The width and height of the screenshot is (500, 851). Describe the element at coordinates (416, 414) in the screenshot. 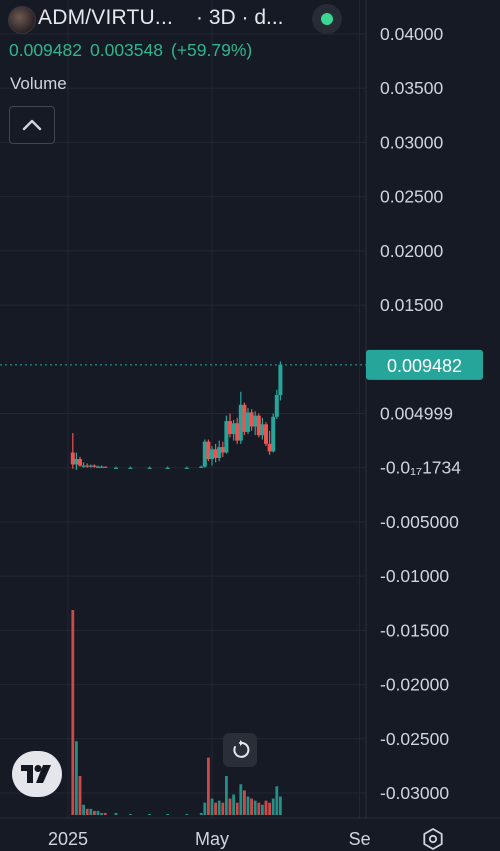

I see `price-tick-label: 0.004999` at that location.